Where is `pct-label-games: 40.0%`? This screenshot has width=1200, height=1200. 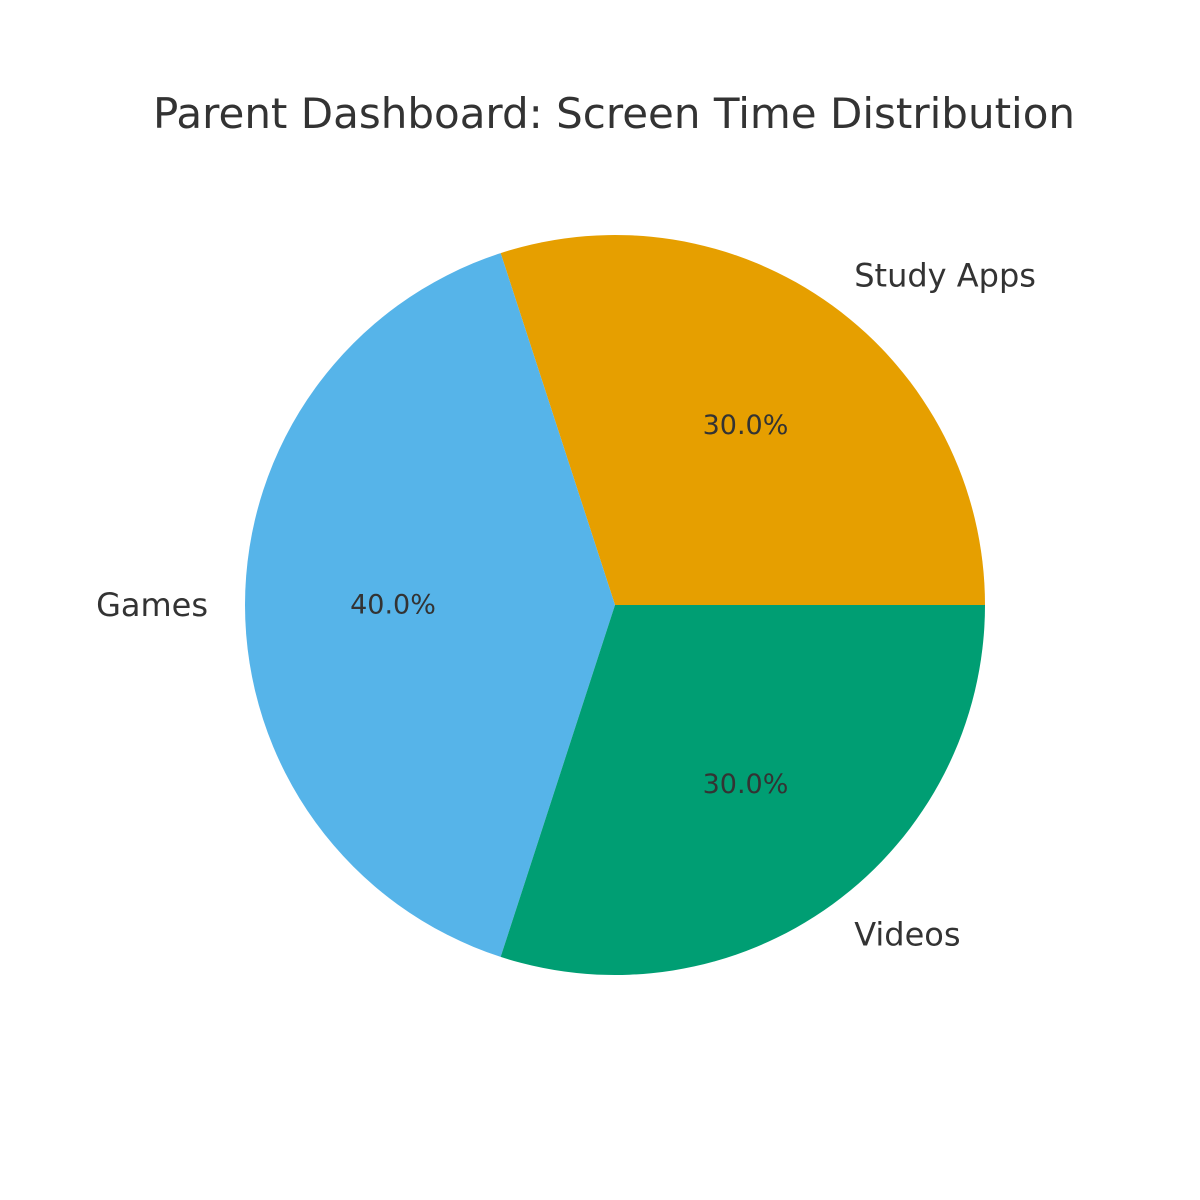 pct-label-games: 40.0% is located at coordinates (393, 605).